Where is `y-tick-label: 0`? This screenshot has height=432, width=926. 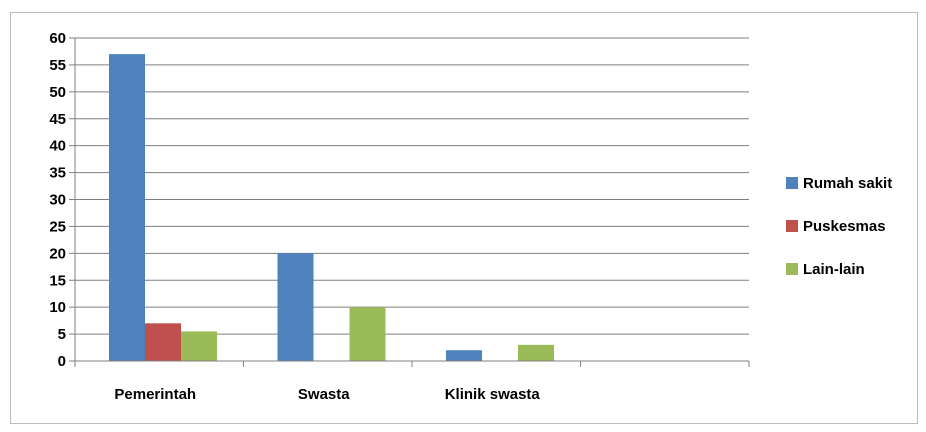
y-tick-label: 0 is located at coordinates (62, 361).